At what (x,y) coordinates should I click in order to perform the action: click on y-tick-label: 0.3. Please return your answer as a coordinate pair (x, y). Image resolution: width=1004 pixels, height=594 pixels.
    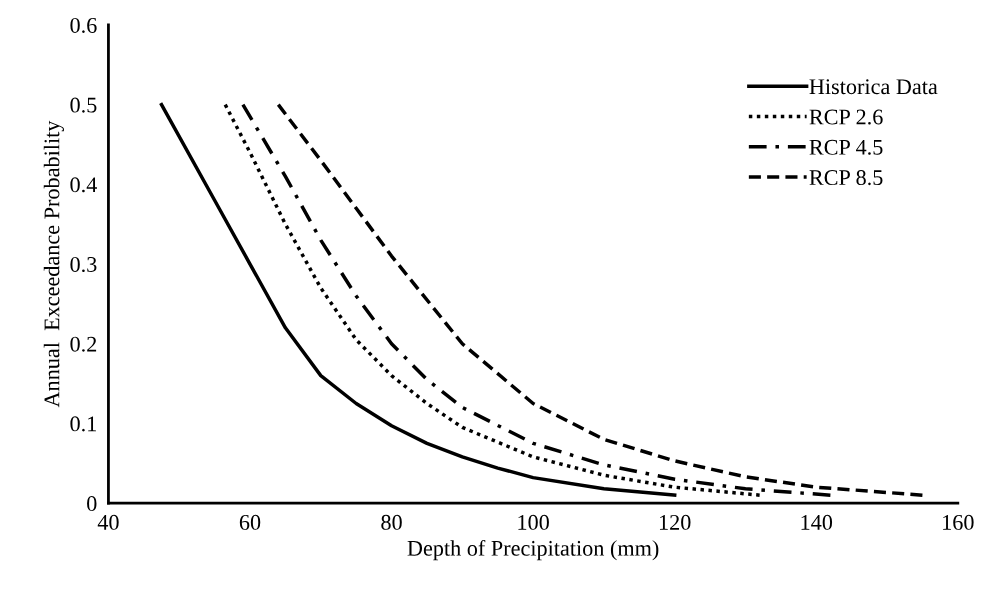
    Looking at the image, I should click on (83, 264).